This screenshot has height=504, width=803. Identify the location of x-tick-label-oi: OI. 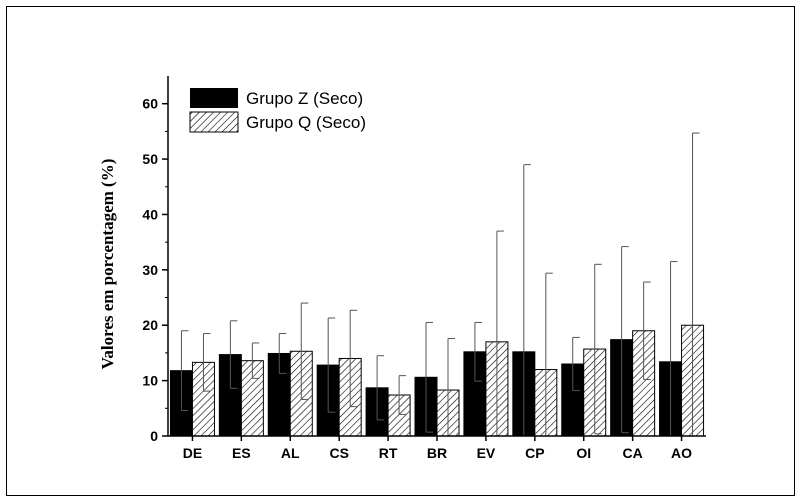
(583, 453).